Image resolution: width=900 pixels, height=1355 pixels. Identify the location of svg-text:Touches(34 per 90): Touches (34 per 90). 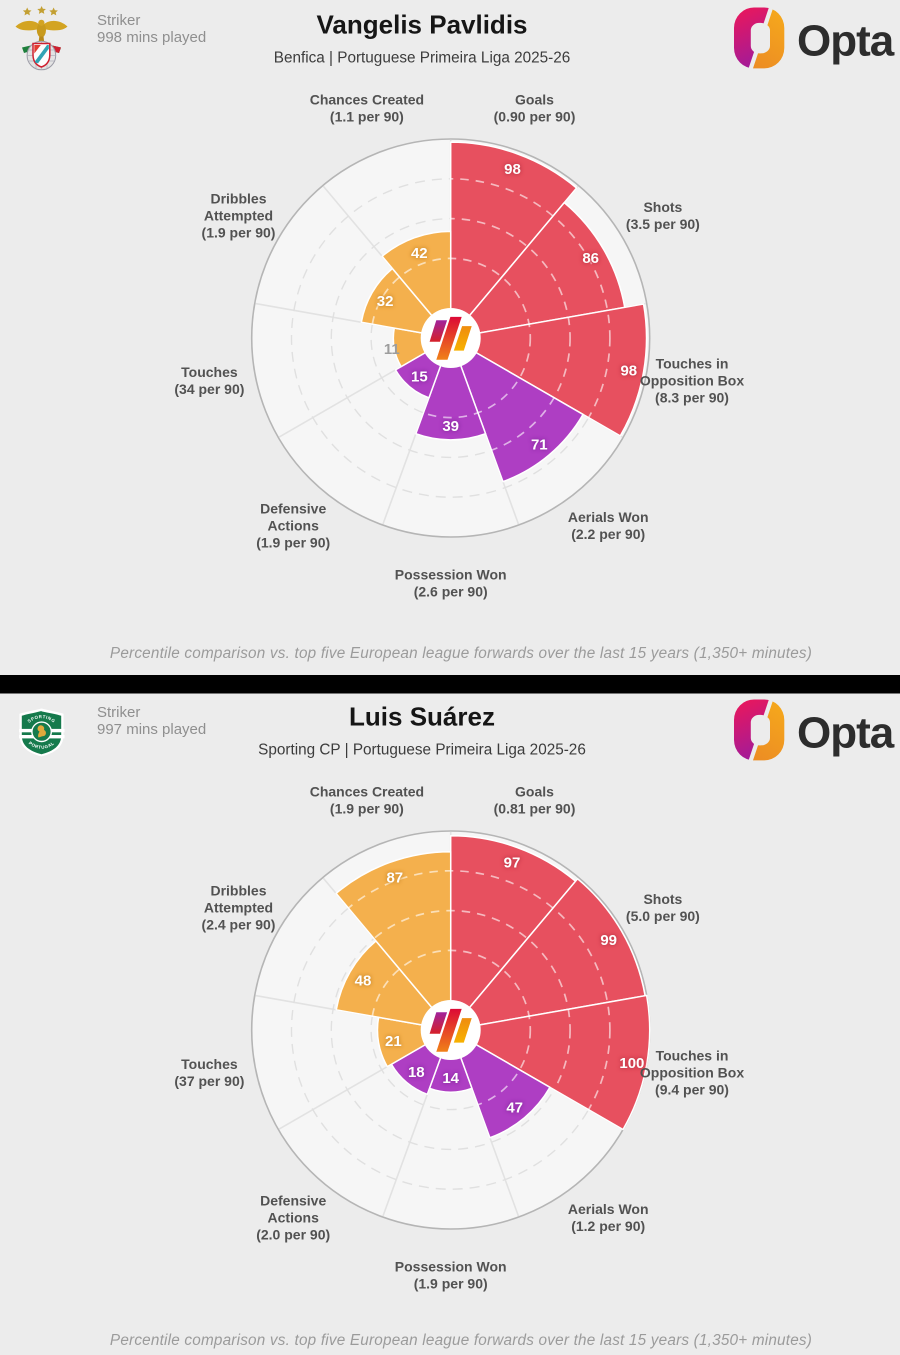
(209, 380).